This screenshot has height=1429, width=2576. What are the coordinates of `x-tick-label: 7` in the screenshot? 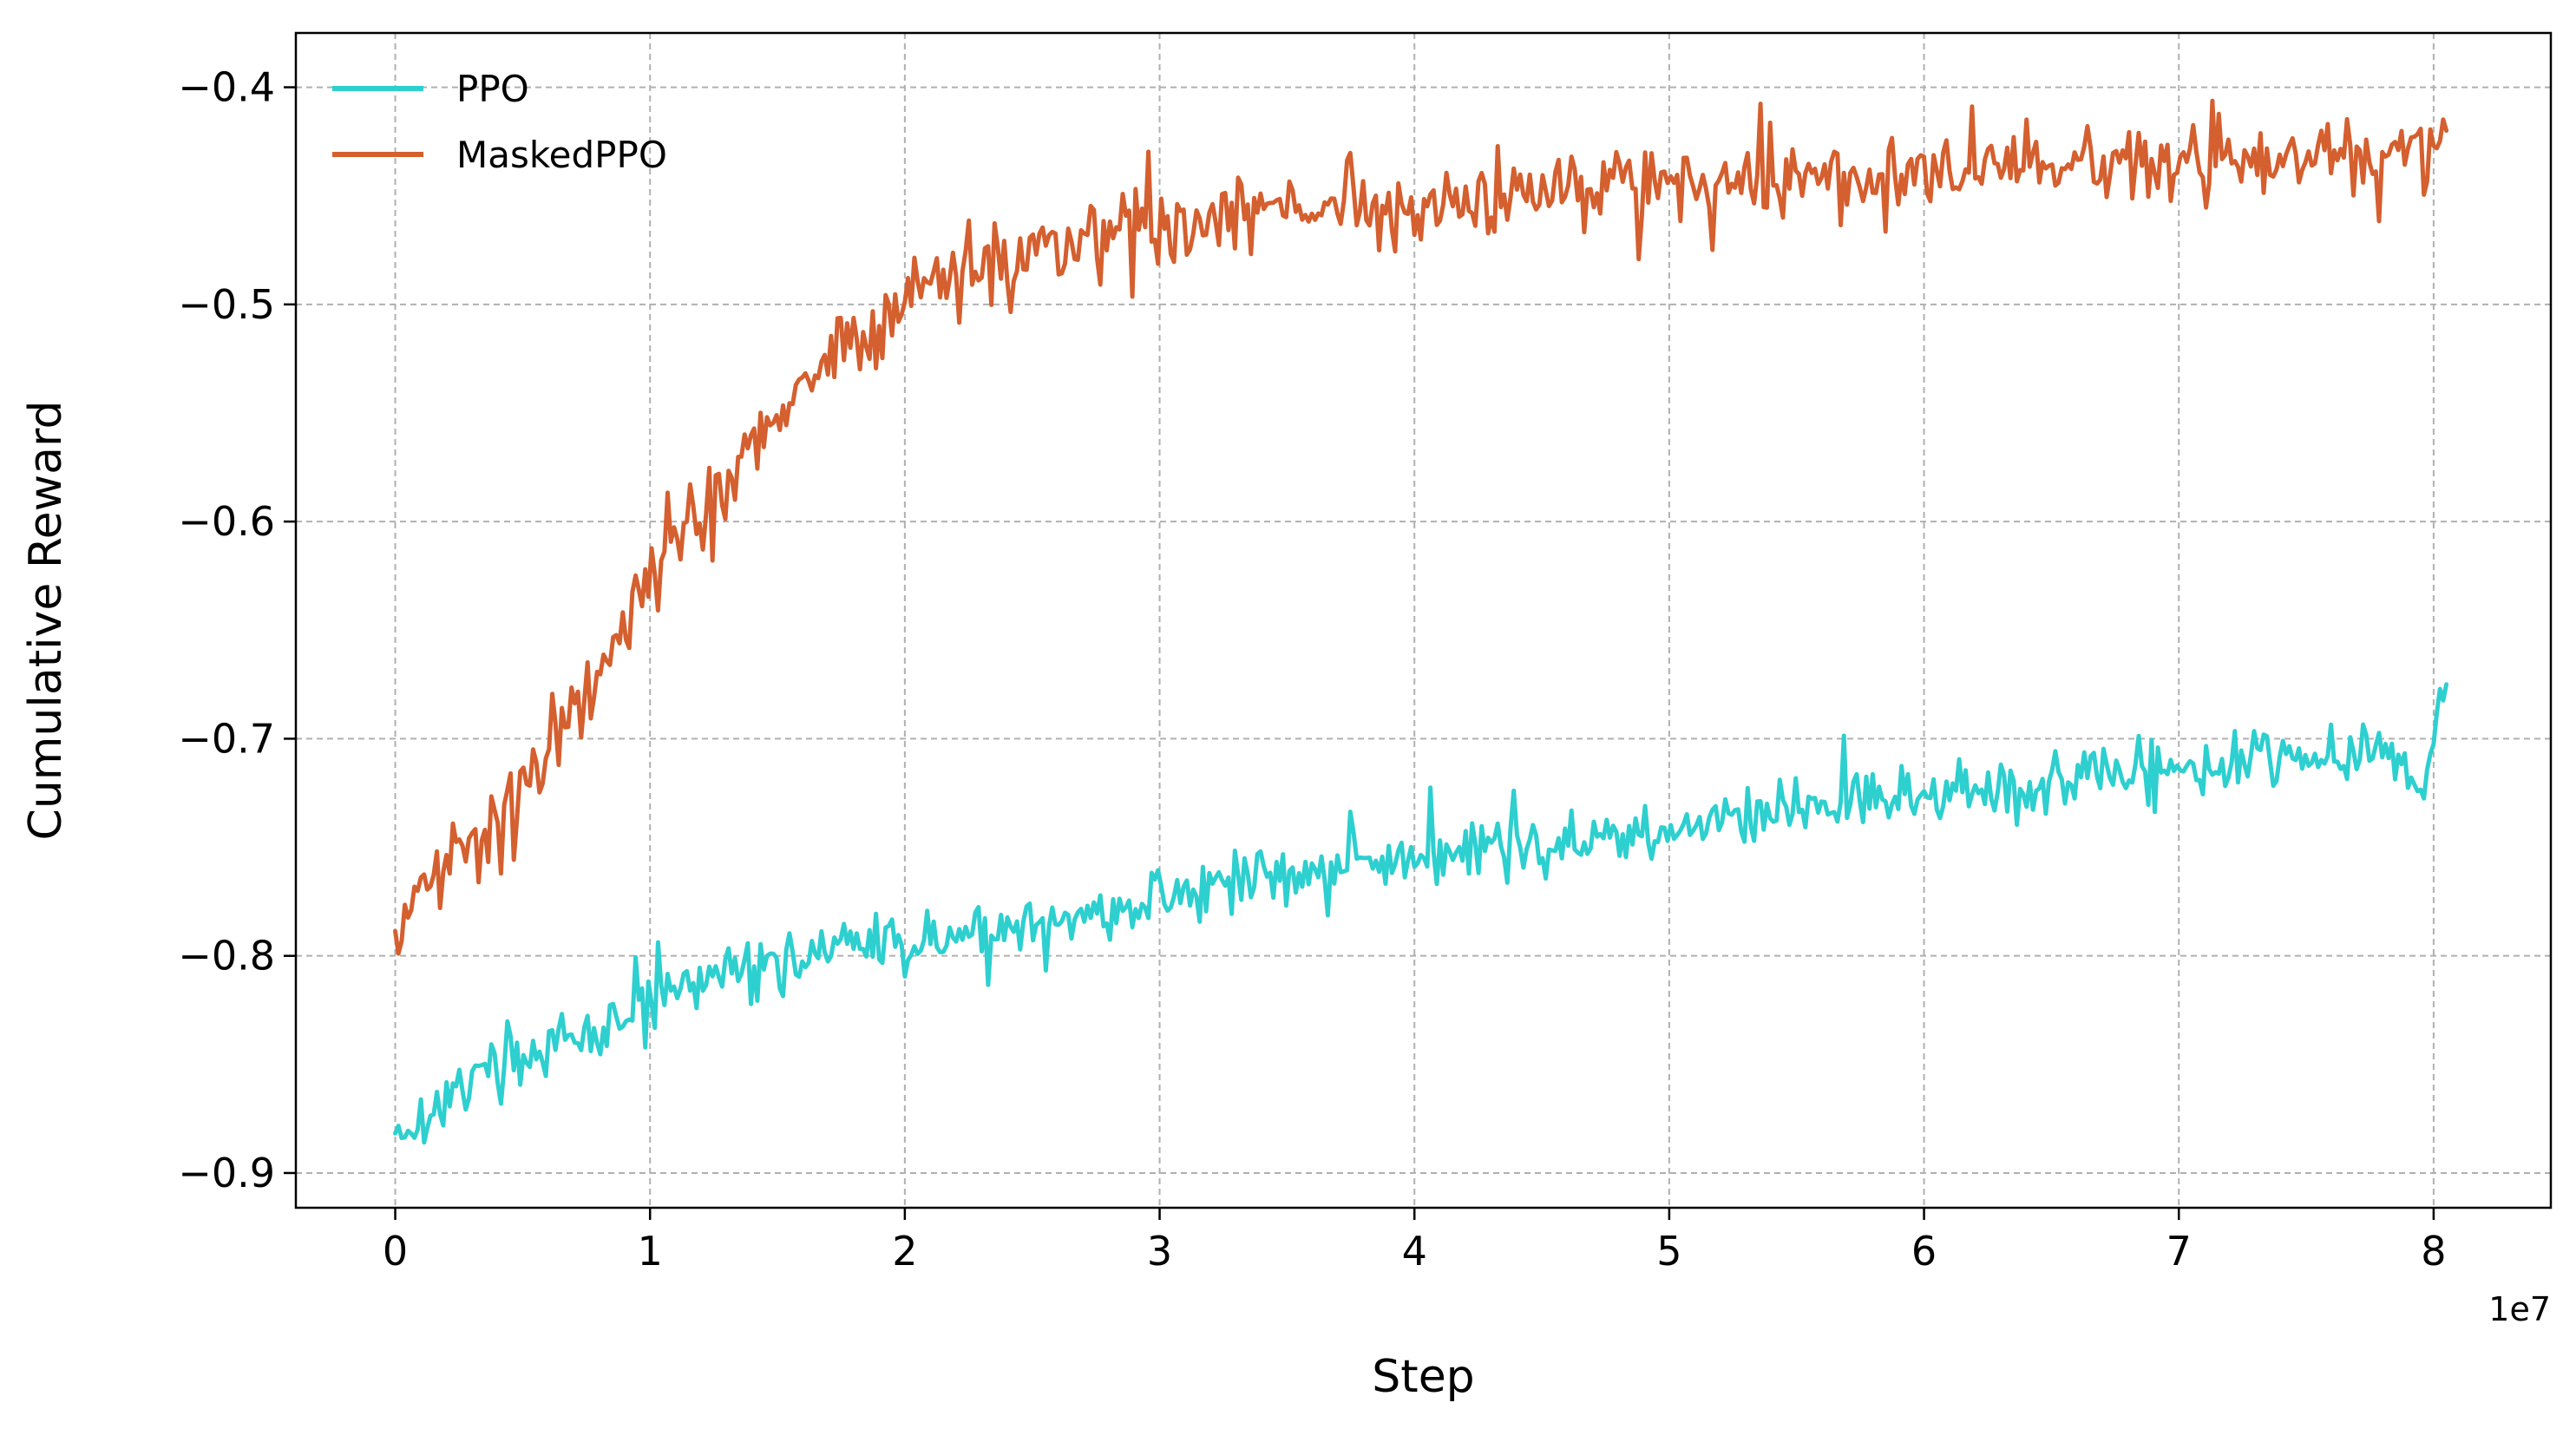 It's located at (2179, 1251).